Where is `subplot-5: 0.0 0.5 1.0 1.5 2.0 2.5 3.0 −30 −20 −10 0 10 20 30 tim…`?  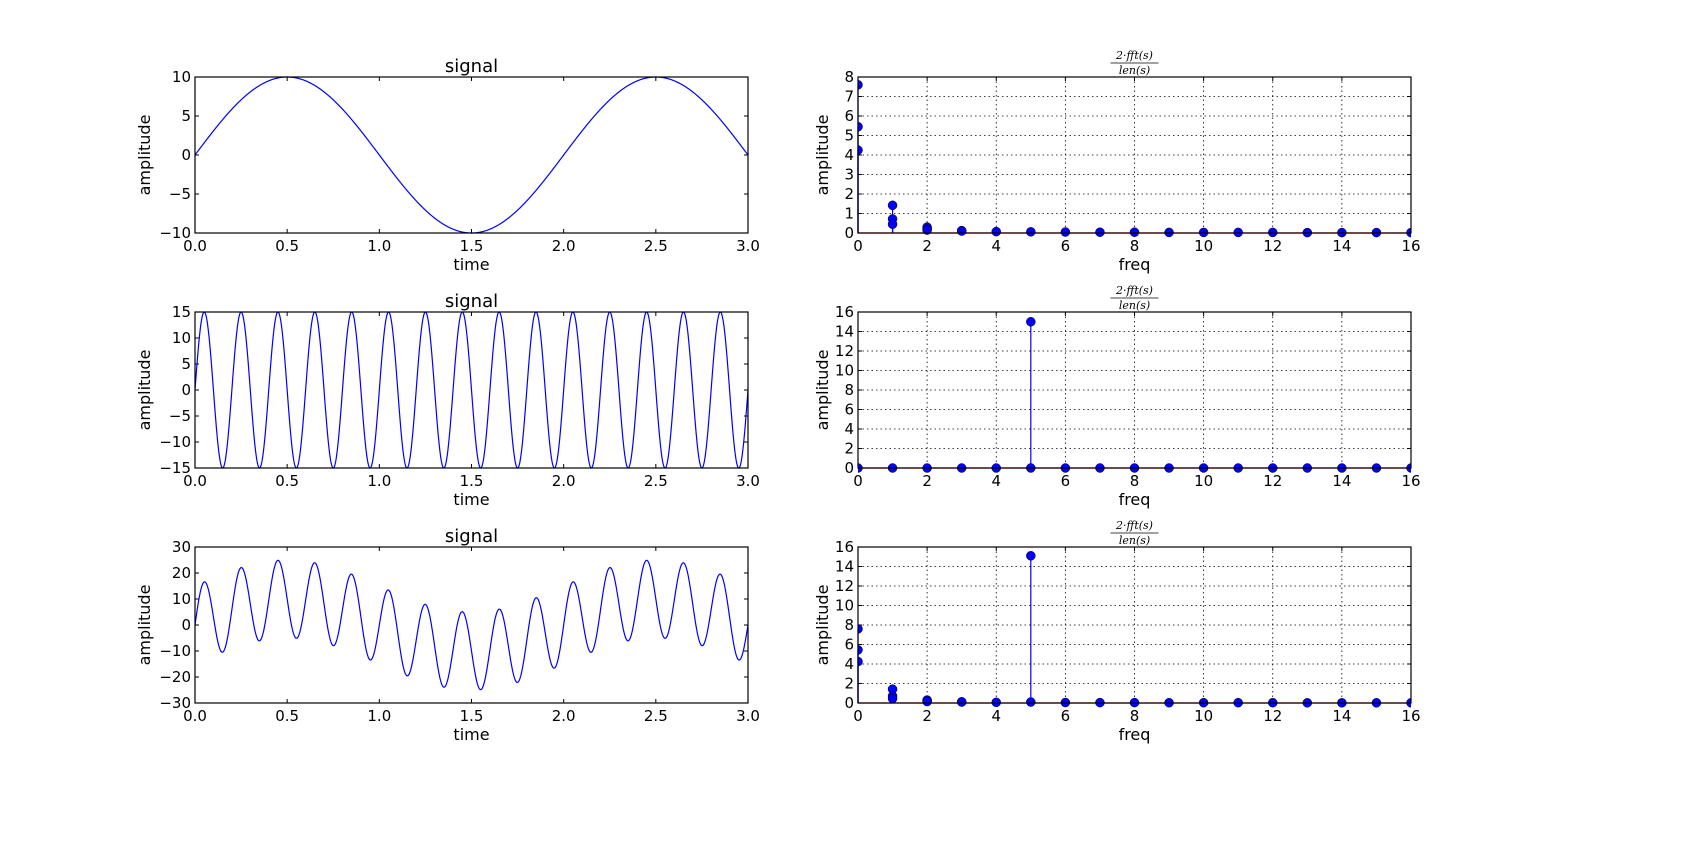
subplot-5: 0.0 0.5 1.0 1.5 2.0 2.5 3.0 −30 −20 −10 0 10 20 30 tim… is located at coordinates (447, 635).